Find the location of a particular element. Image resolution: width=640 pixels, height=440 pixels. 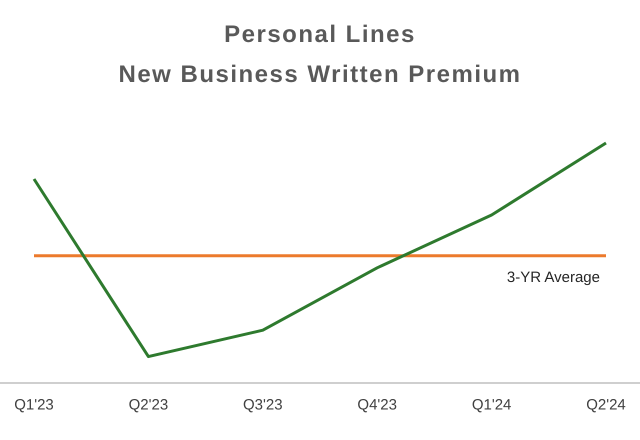

x-tick-label: Q1'23 is located at coordinates (34, 405).